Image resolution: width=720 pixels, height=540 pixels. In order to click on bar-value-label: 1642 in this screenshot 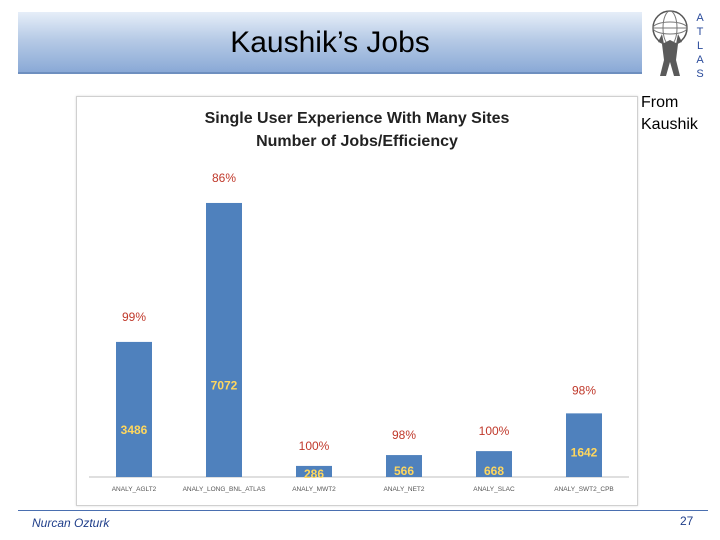, I will do `click(584, 453)`.